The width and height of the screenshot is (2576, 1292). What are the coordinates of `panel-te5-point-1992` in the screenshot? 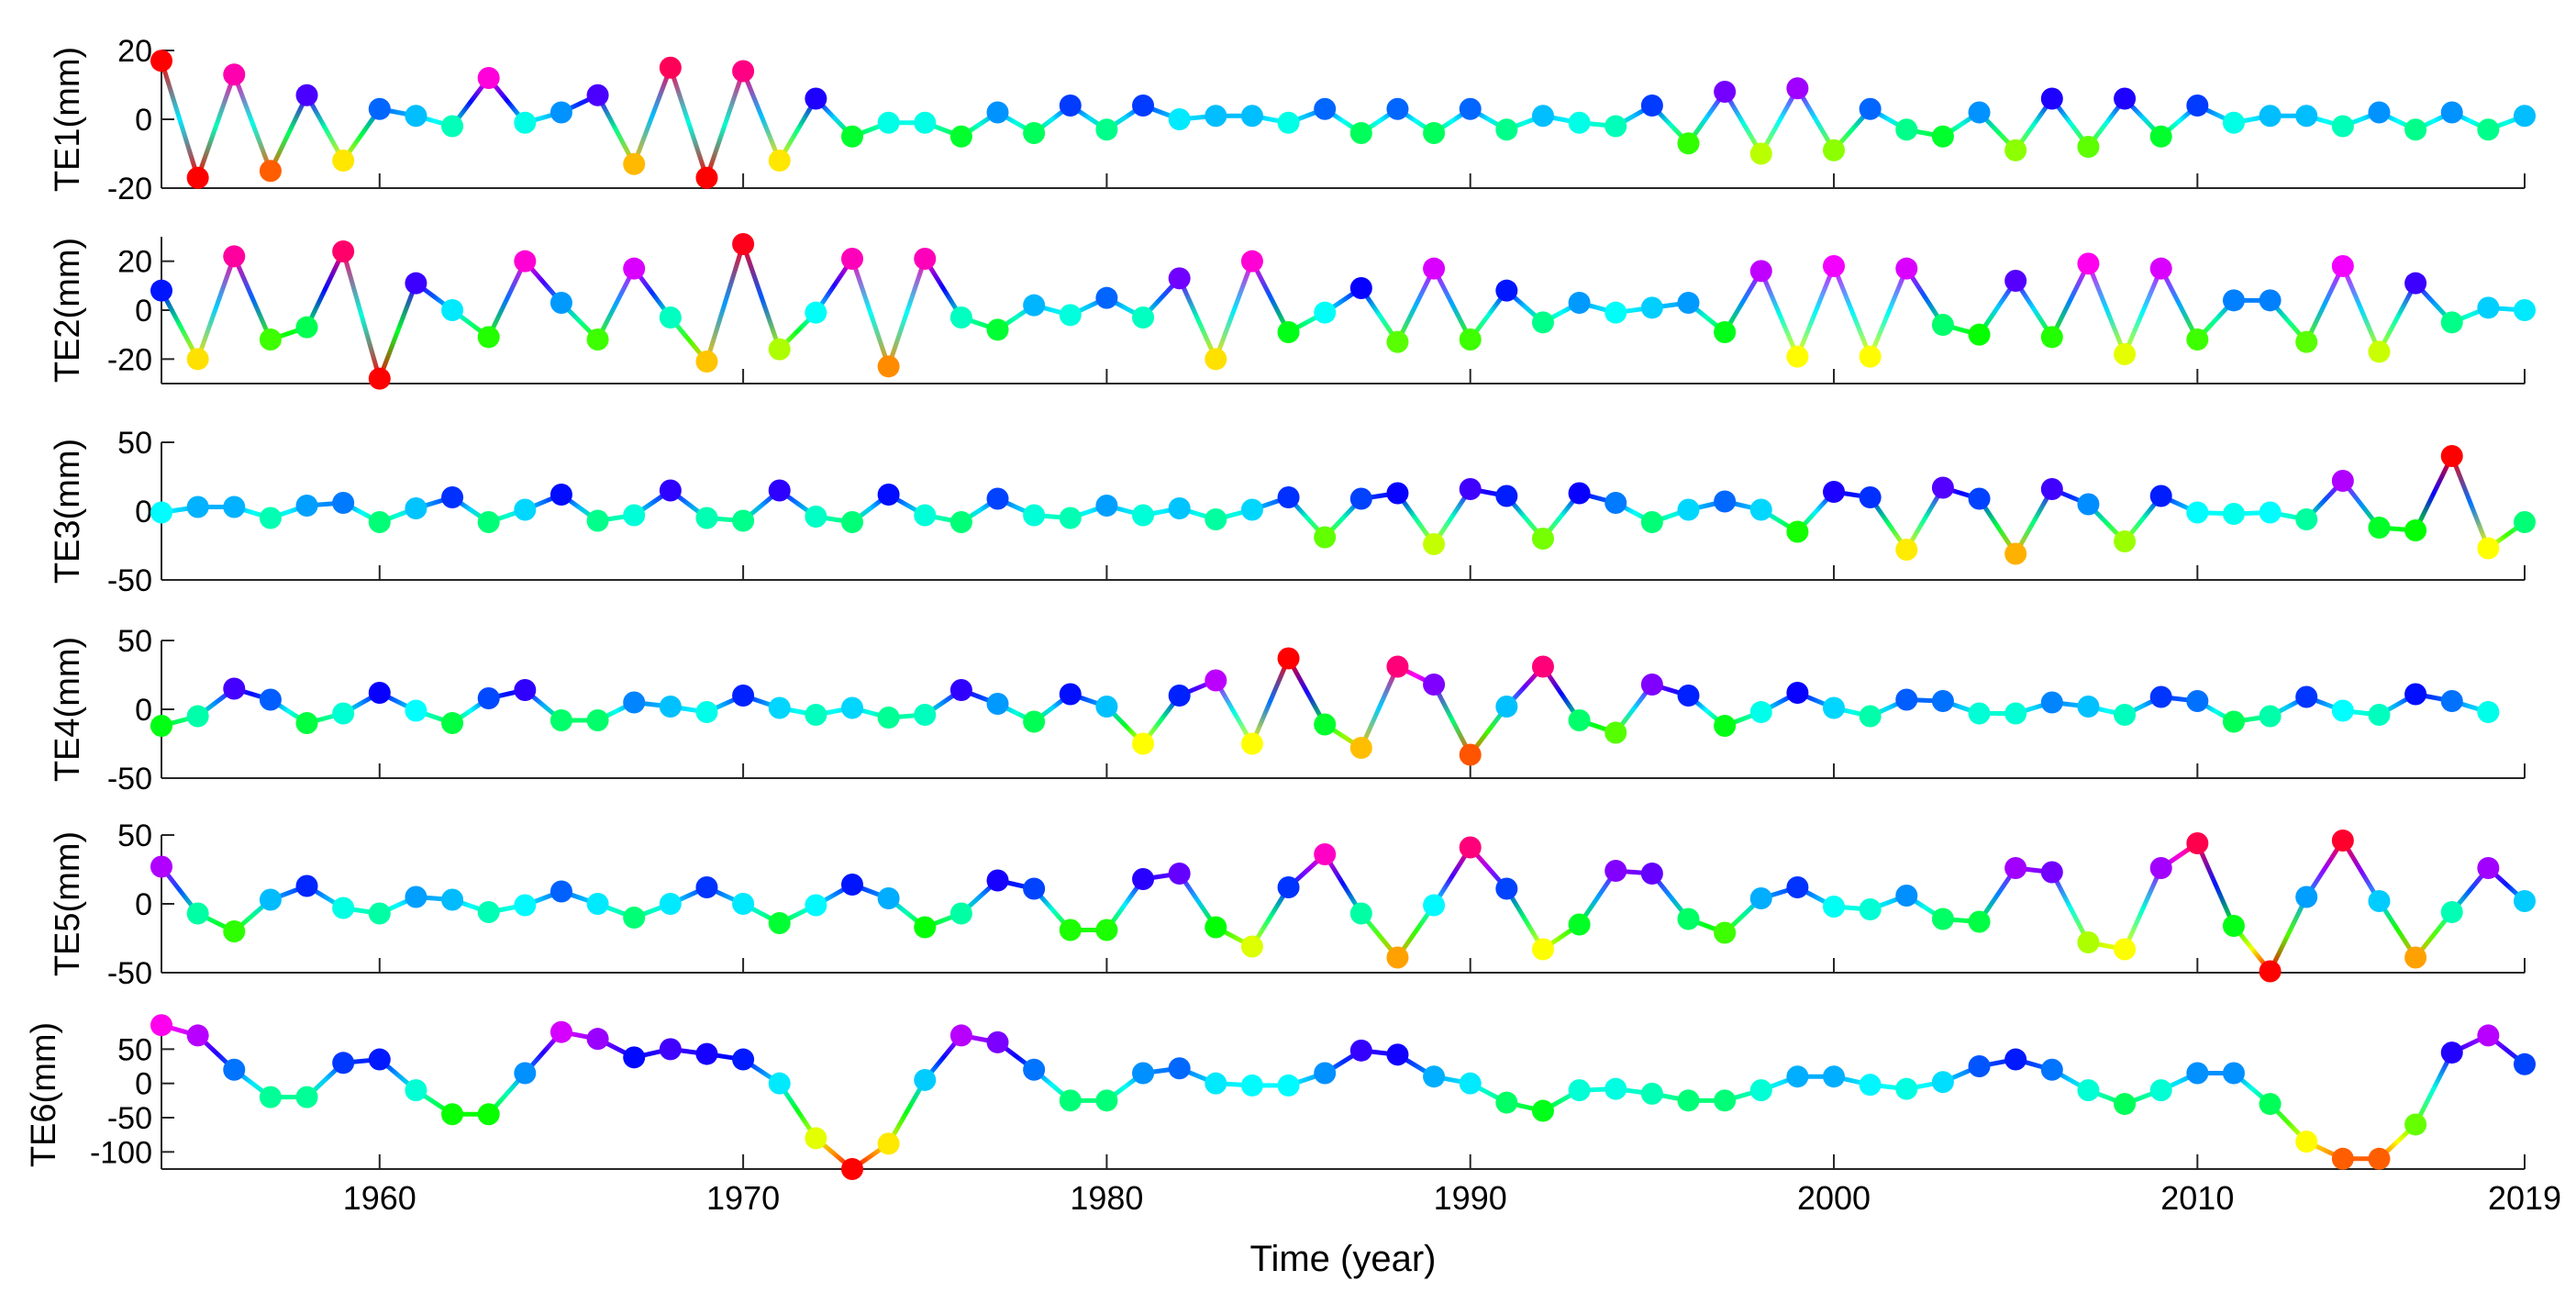 It's located at (1542, 949).